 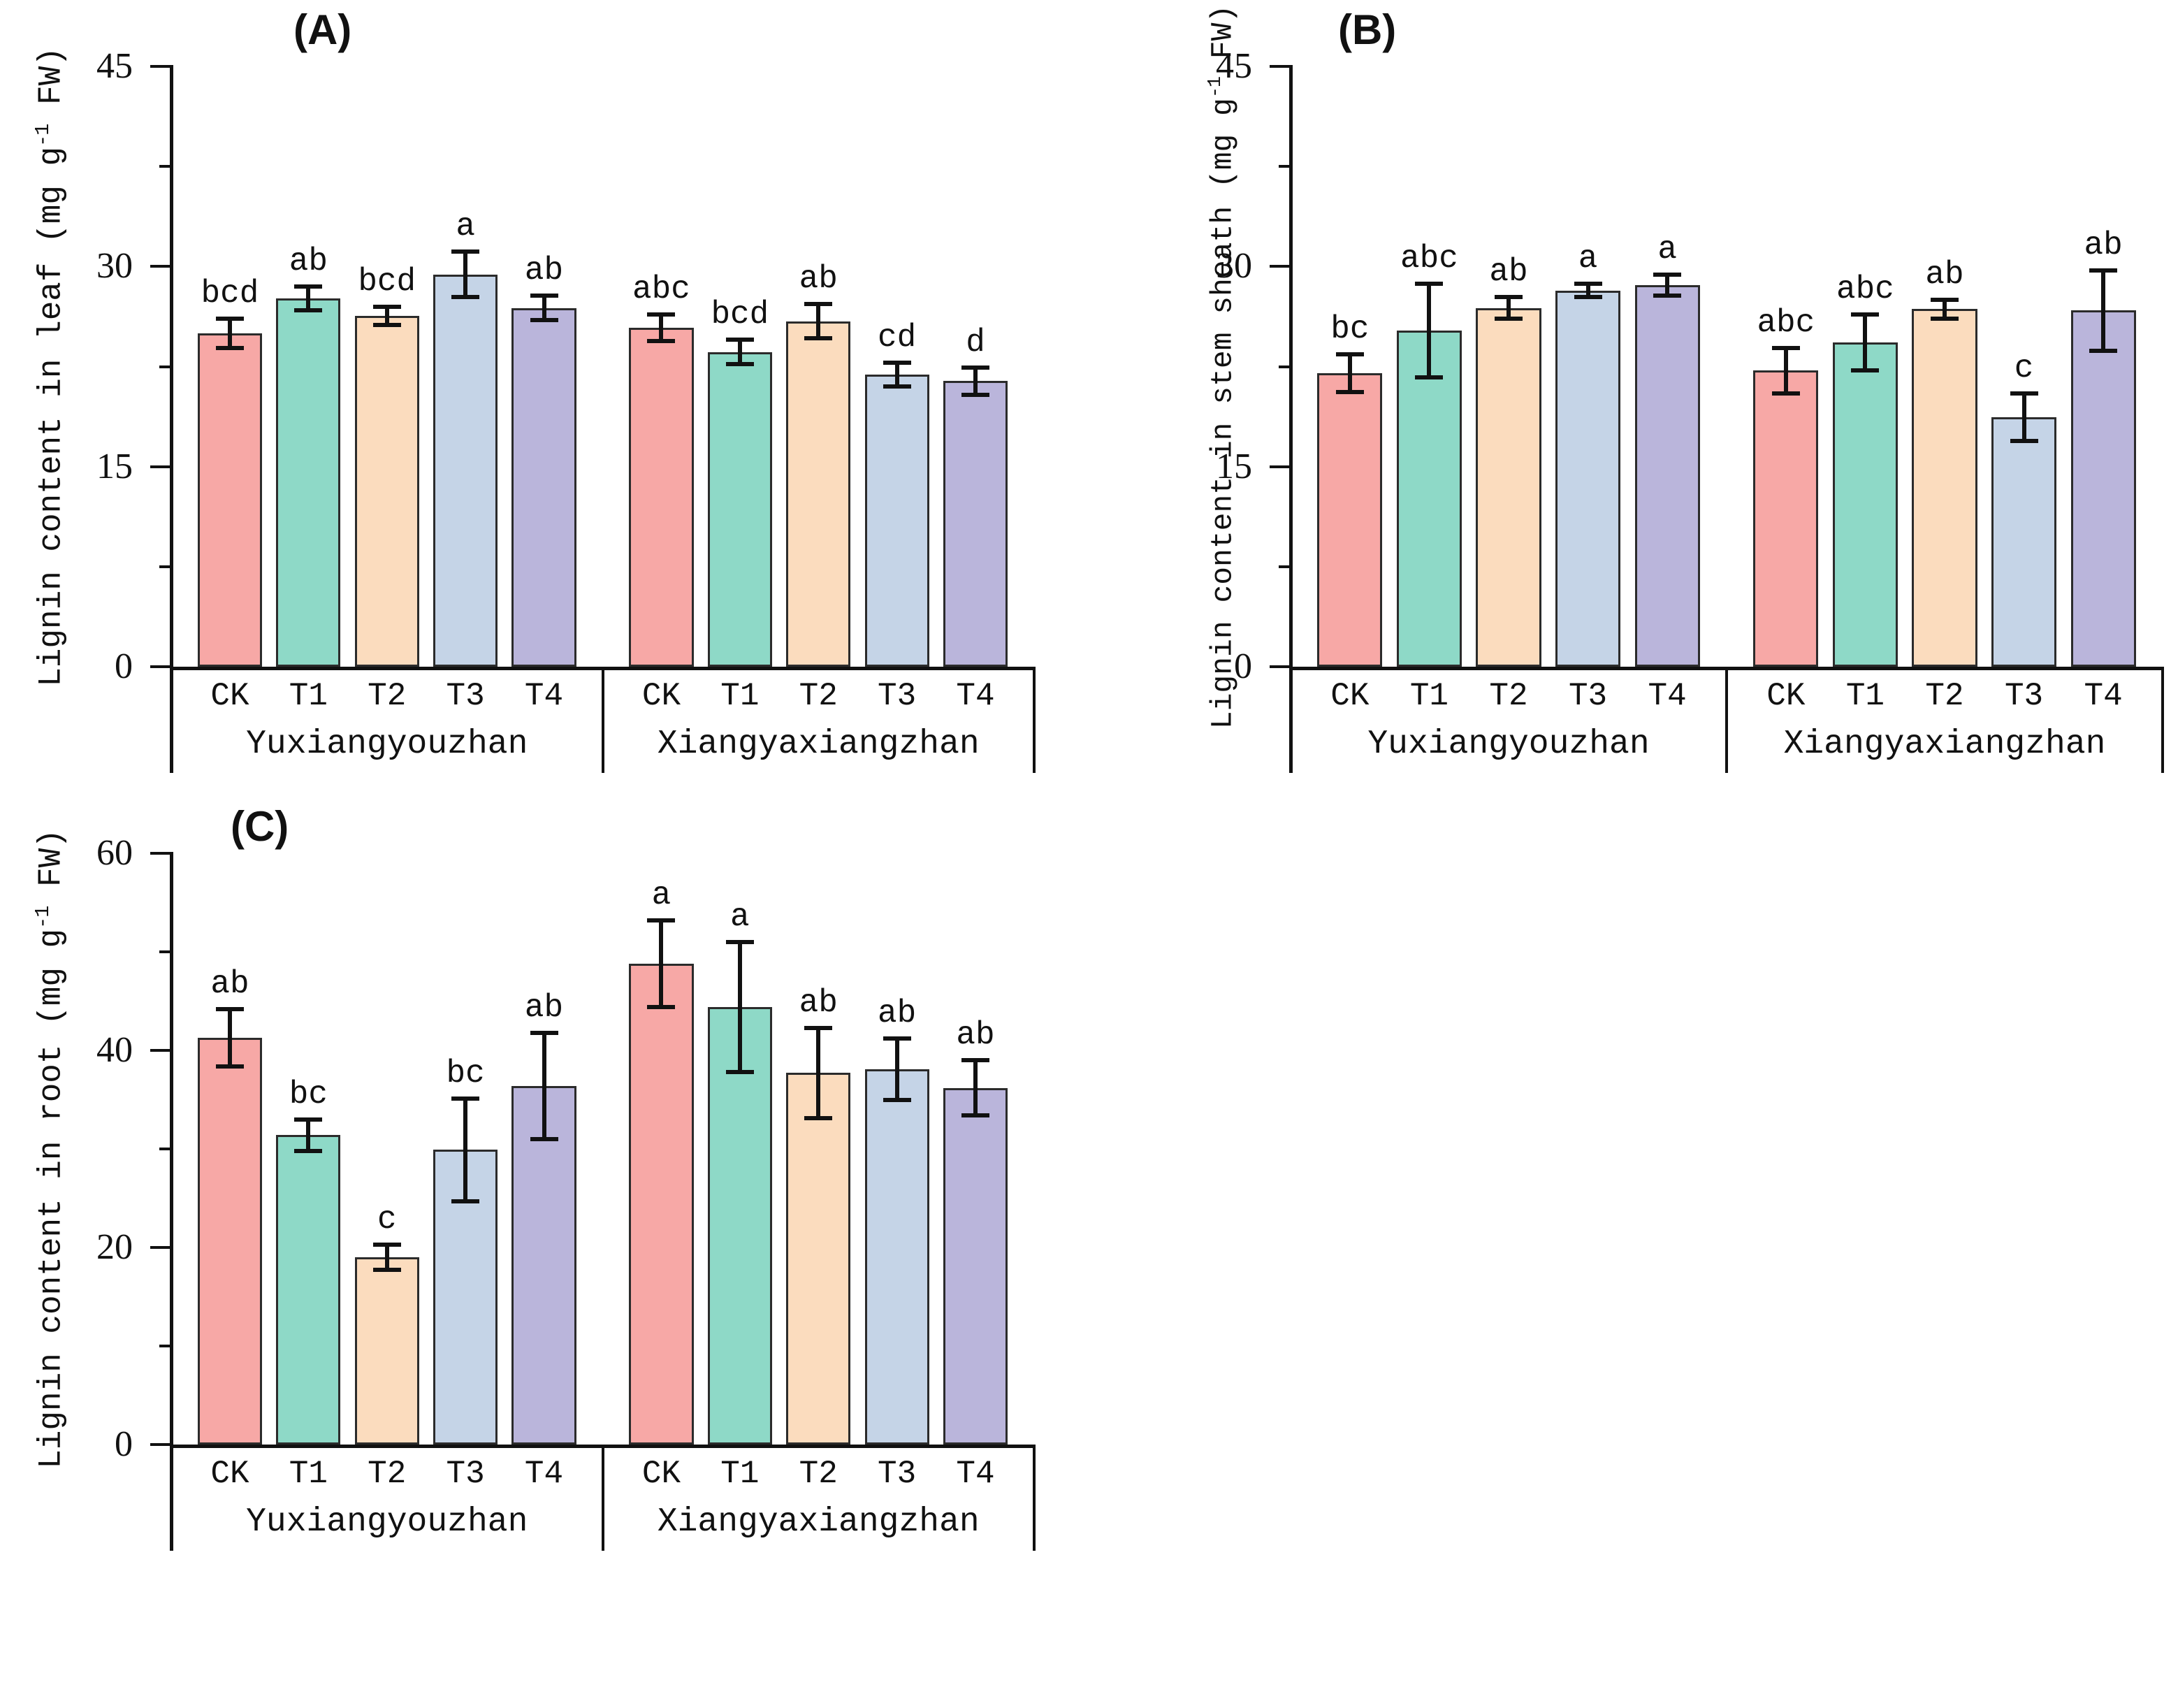 I want to click on bar-yuxiangyouzhan-ck, so click(x=230, y=500).